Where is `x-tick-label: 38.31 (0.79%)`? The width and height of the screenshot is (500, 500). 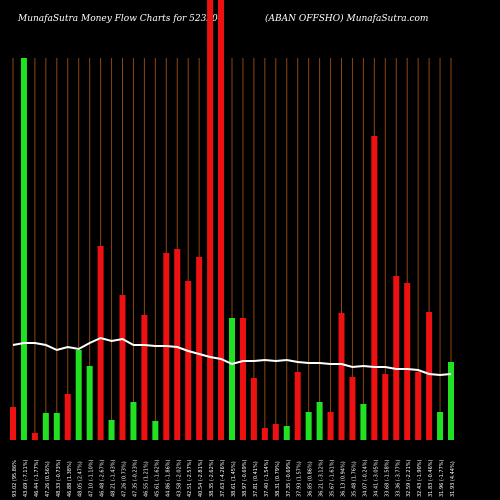 x-tick-label: 38.31 (0.79%) is located at coordinates (278, 479).